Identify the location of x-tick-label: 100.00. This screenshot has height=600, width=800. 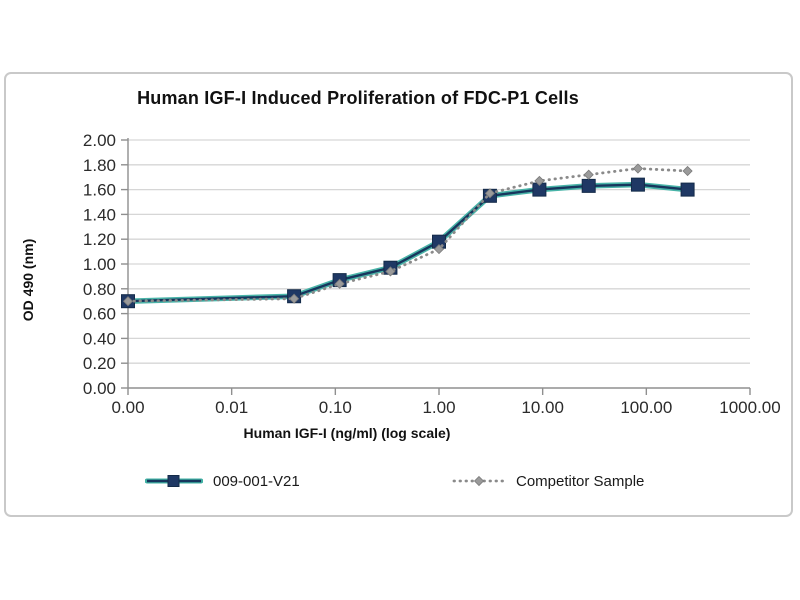
(646, 407).